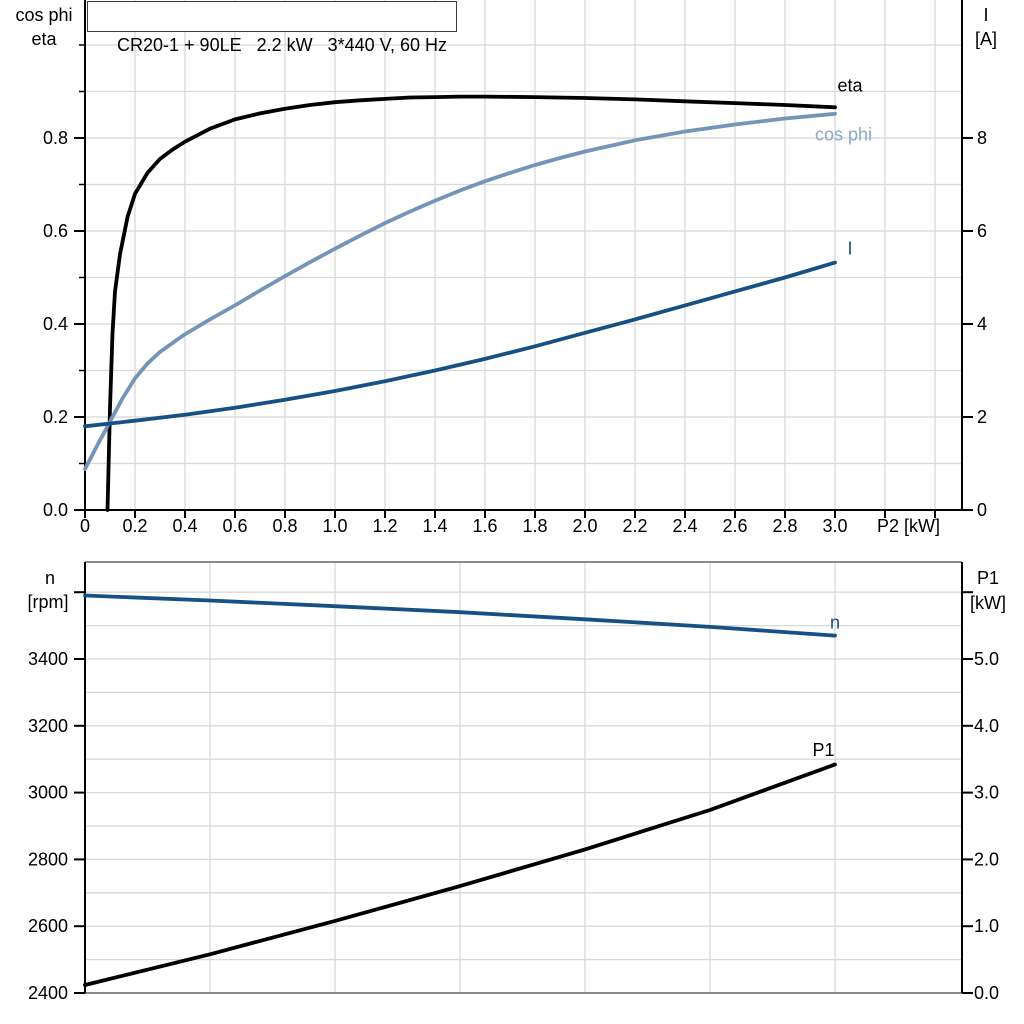  I want to click on eta-curve-label: eta, so click(851, 86).